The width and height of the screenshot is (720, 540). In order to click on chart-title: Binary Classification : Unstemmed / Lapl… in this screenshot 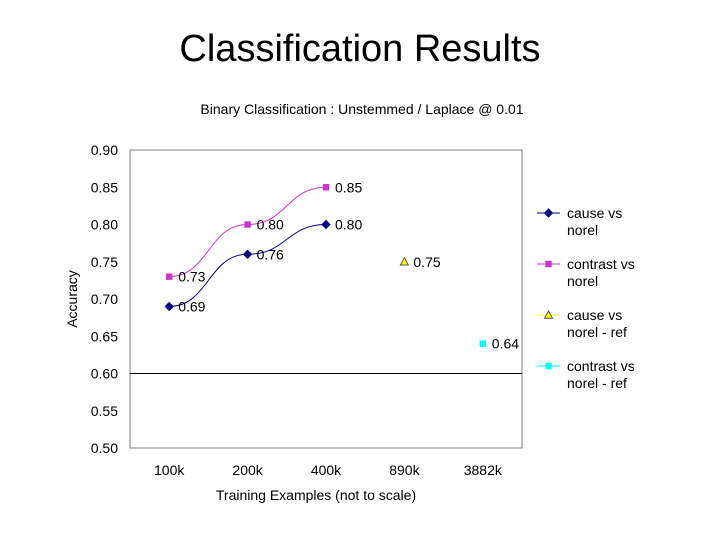, I will do `click(361, 109)`.